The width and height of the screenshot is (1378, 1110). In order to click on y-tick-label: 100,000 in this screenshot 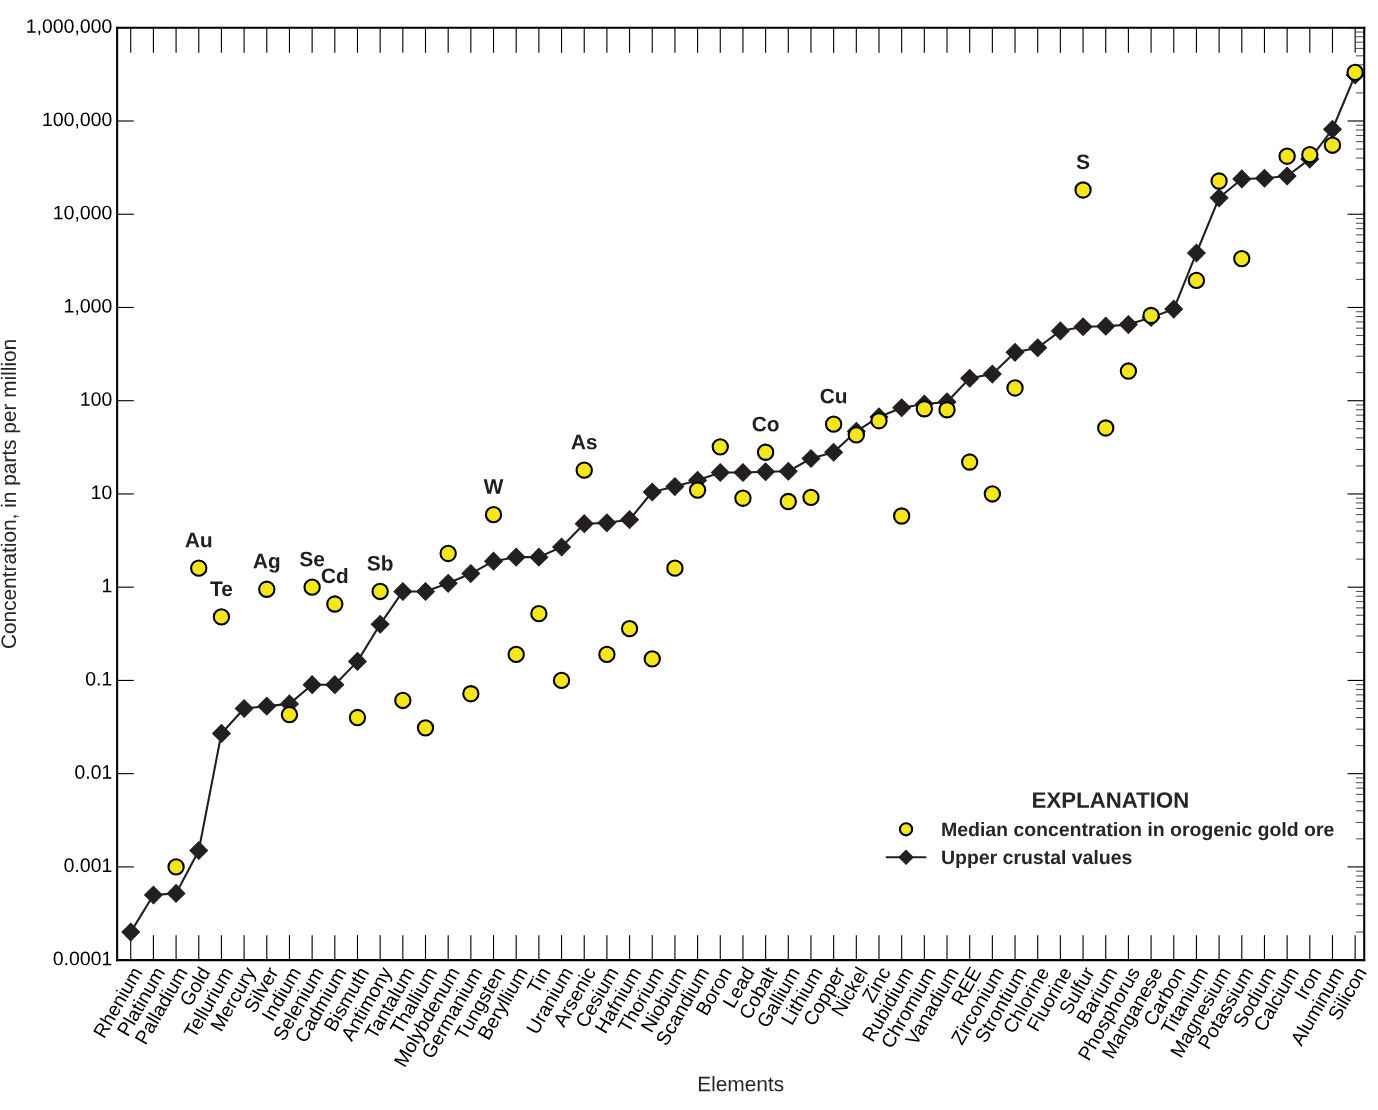, I will do `click(77, 120)`.